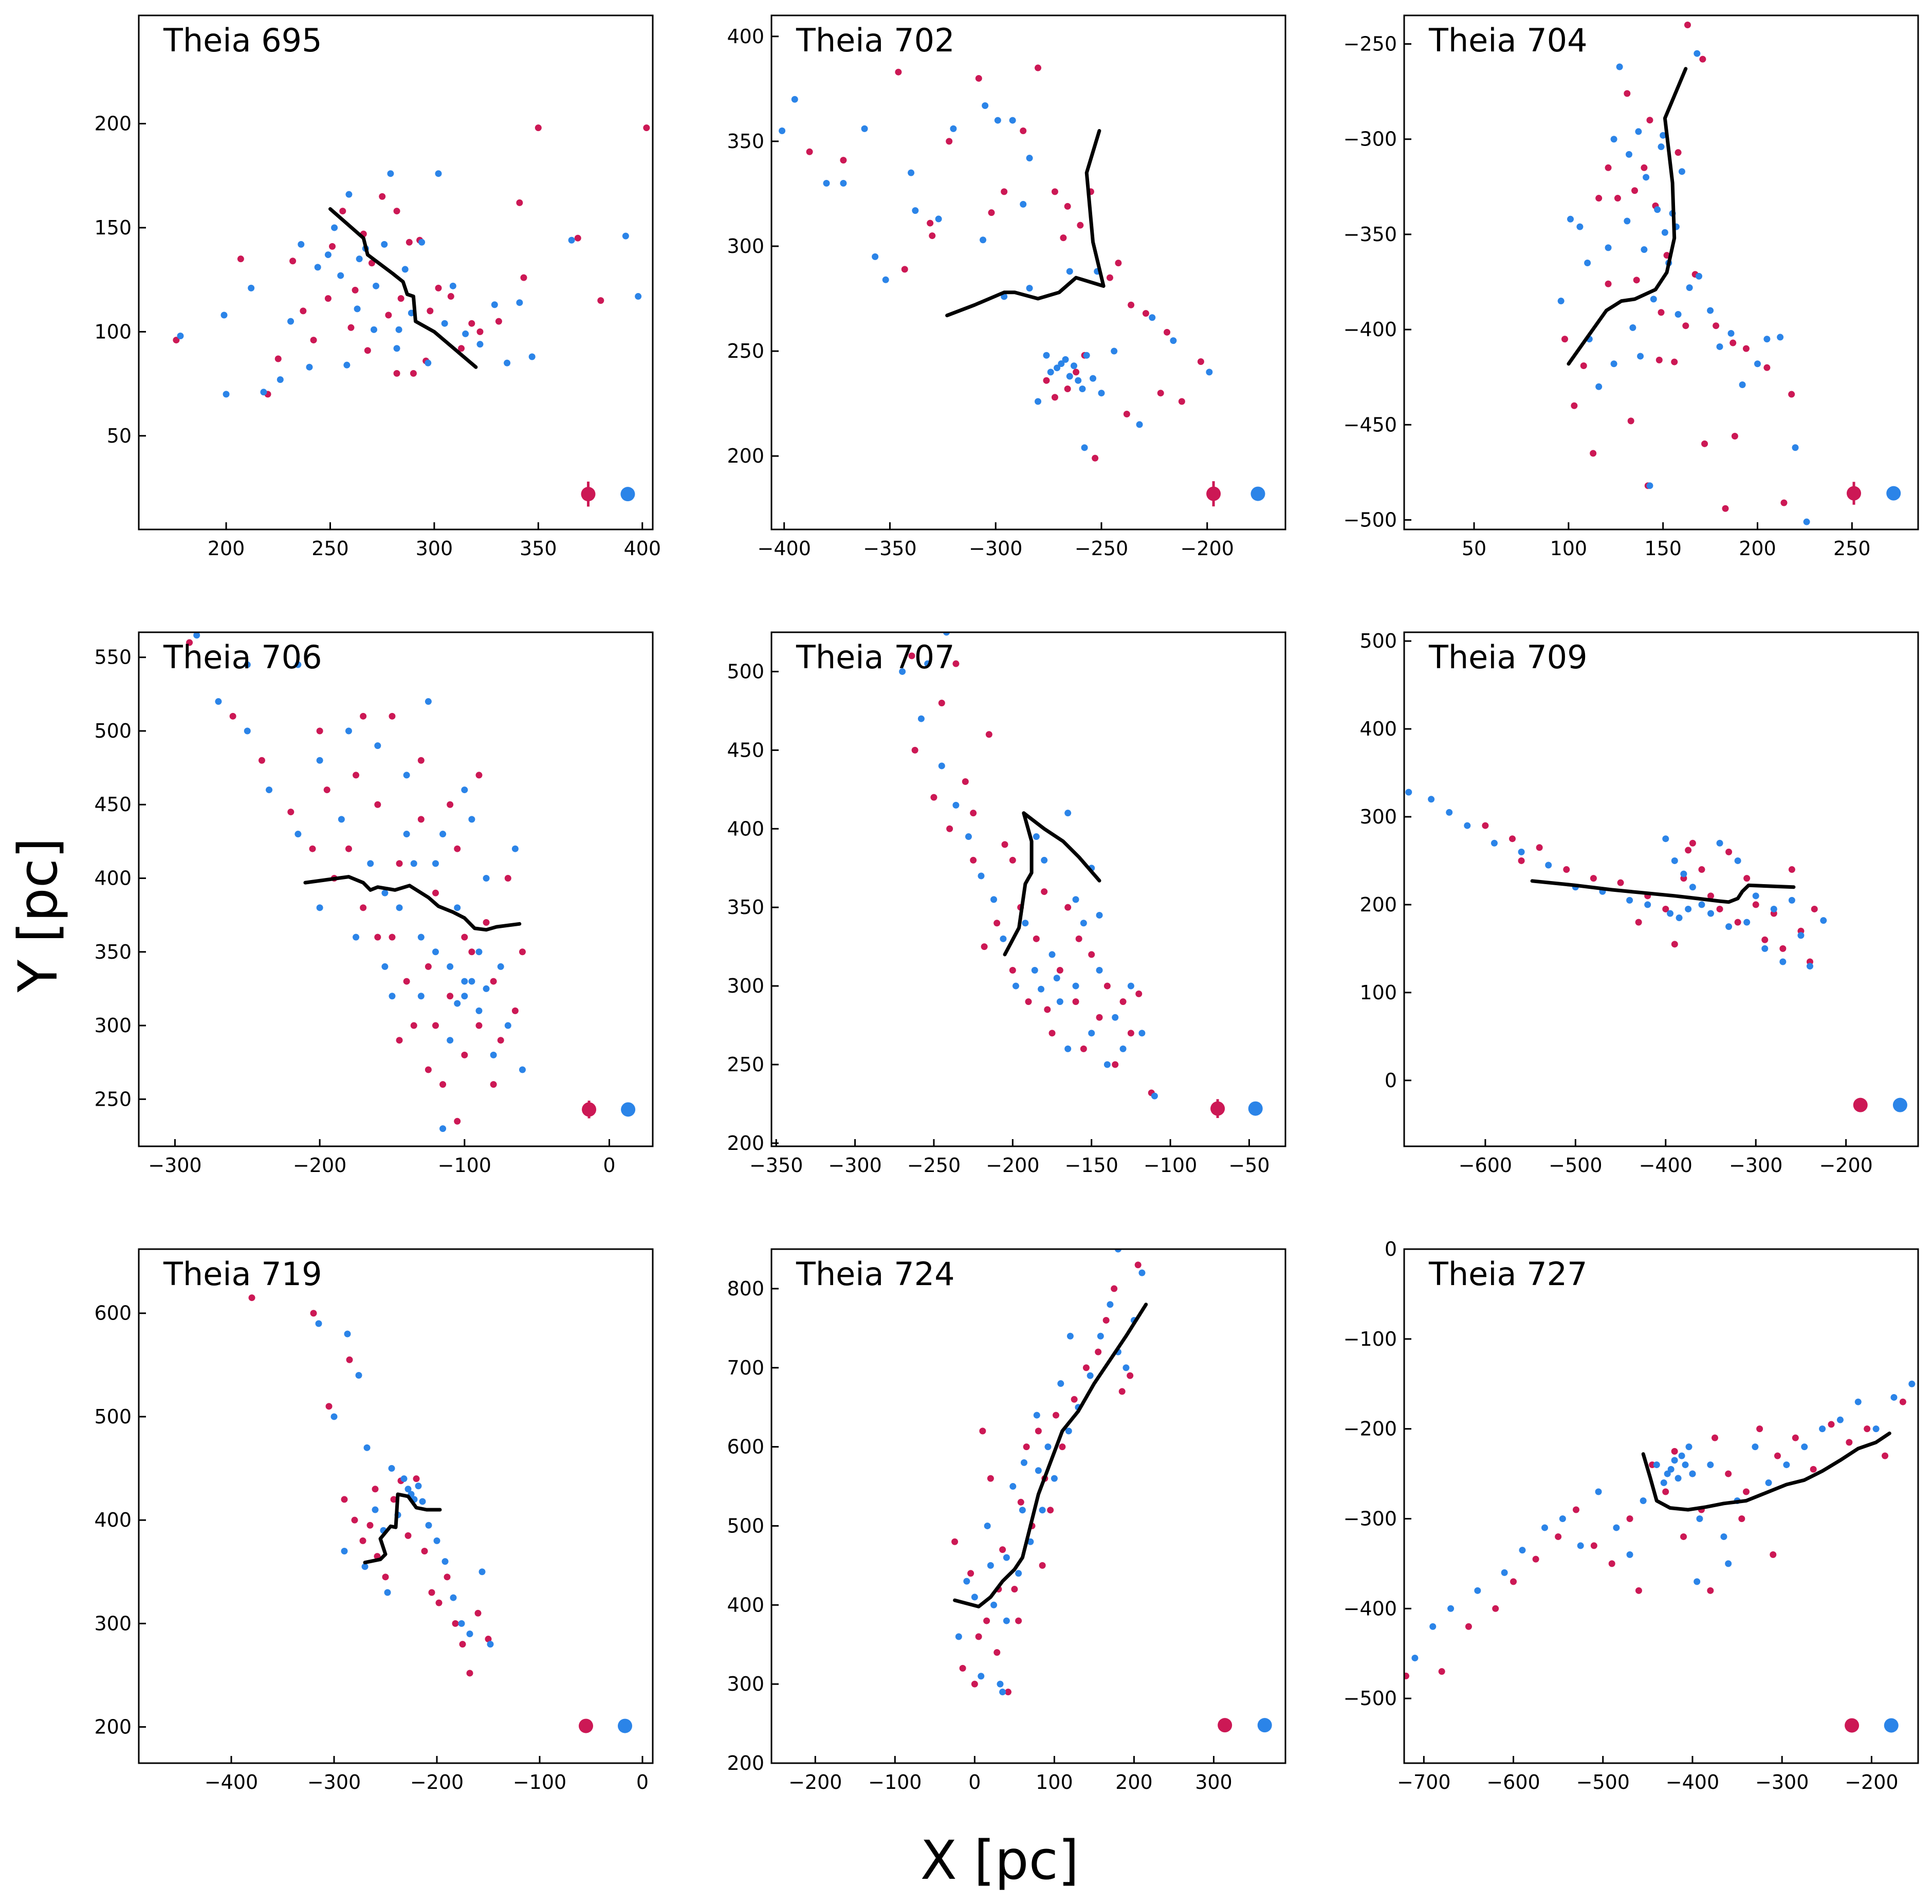 The image size is (1932, 1904). I want to click on spine-line, so click(1050, 1456).